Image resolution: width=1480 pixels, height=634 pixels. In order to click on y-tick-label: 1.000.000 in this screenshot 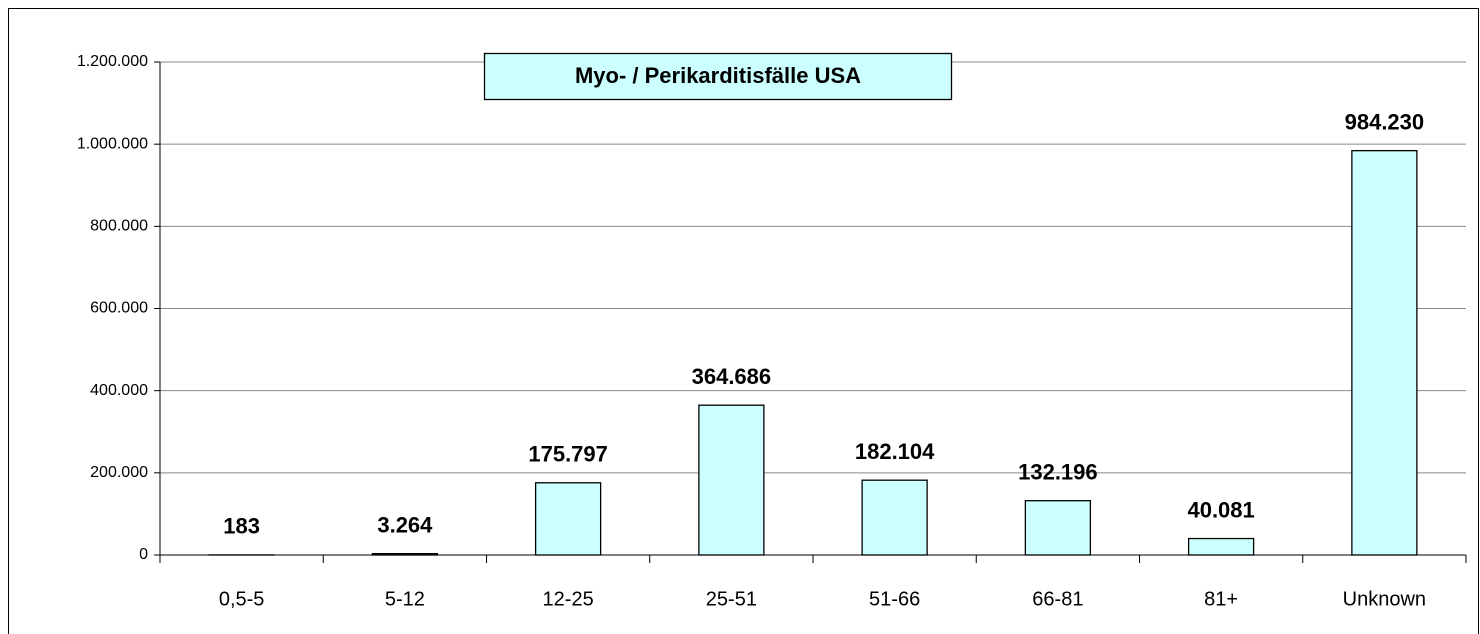, I will do `click(112, 143)`.